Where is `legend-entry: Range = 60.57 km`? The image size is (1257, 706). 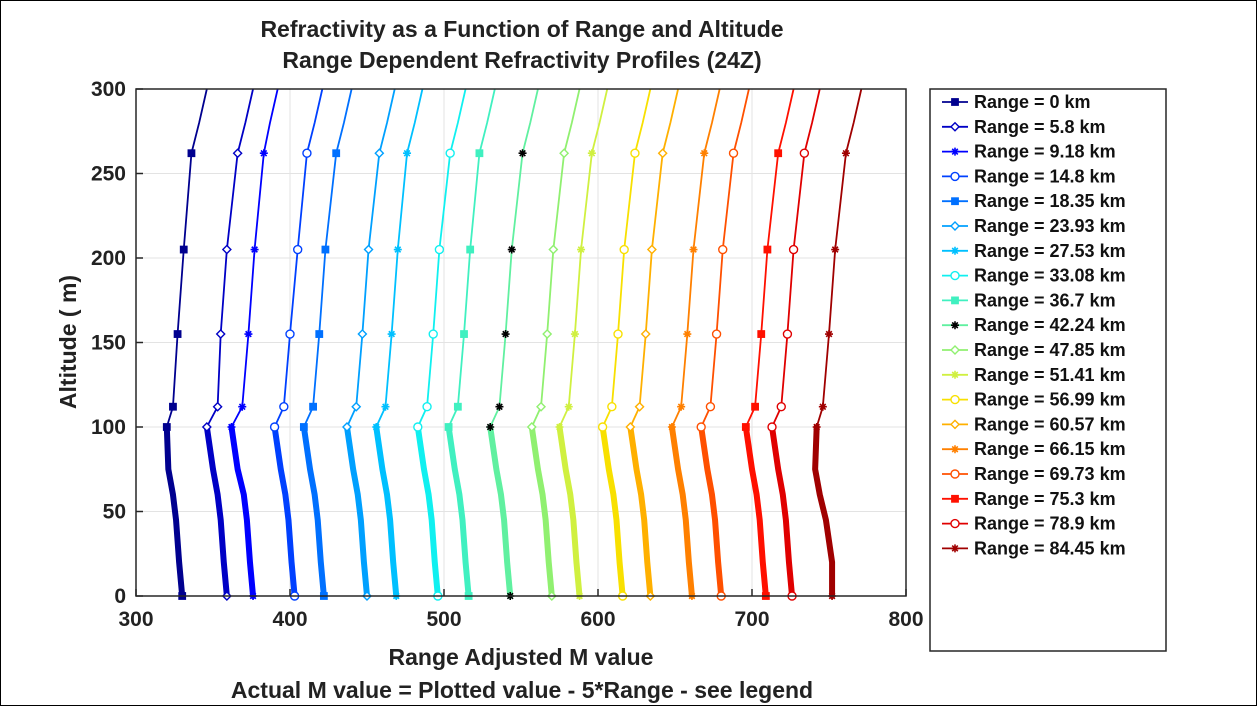 legend-entry: Range = 60.57 km is located at coordinates (1034, 424).